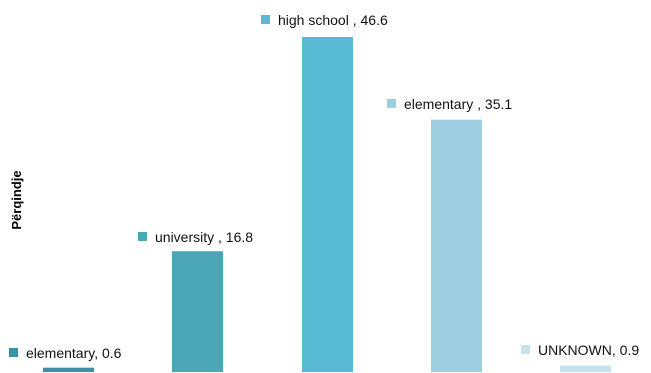 This screenshot has width=651, height=373. I want to click on label-text-2: high school , 46.6, so click(333, 20).